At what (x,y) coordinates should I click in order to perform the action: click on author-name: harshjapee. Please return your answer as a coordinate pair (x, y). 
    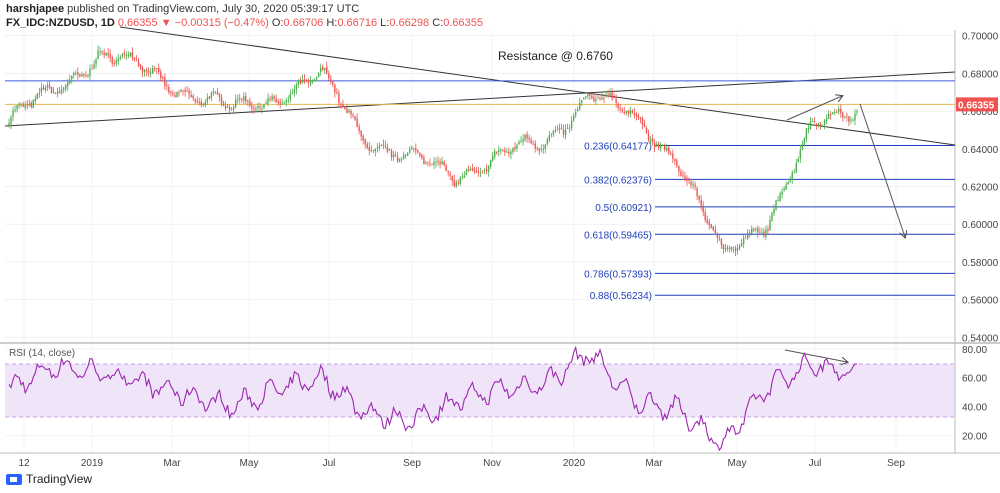
    Looking at the image, I should click on (35, 9).